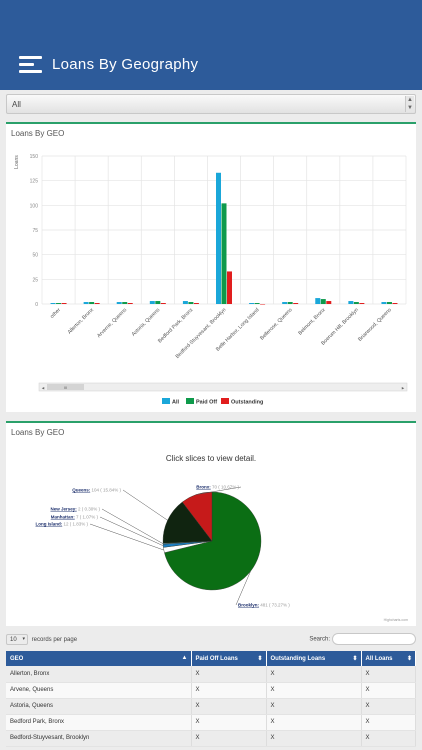 The width and height of the screenshot is (422, 750). I want to click on table-row: Bedford-Stuyvesant, Brooklyn X X X, so click(211, 738).